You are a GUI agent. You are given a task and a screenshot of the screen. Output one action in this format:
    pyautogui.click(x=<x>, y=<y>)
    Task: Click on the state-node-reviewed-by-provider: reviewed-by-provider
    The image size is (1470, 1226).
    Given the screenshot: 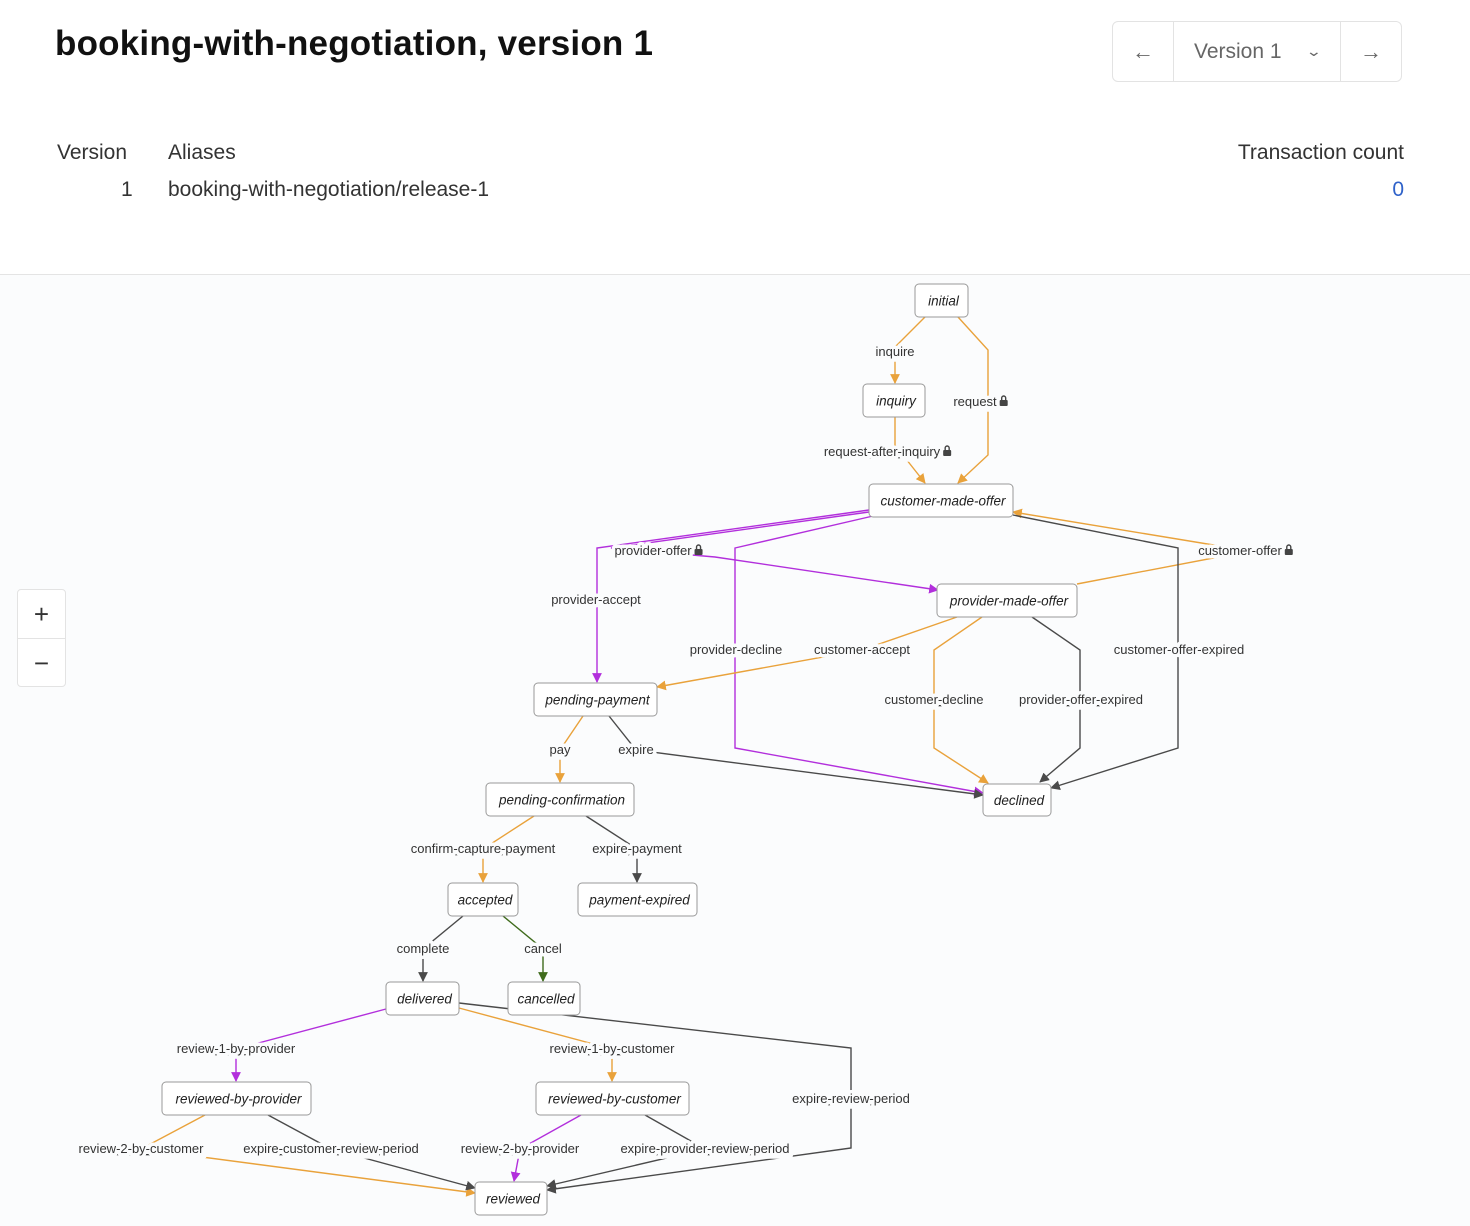 What is the action you would take?
    pyautogui.click(x=236, y=1098)
    